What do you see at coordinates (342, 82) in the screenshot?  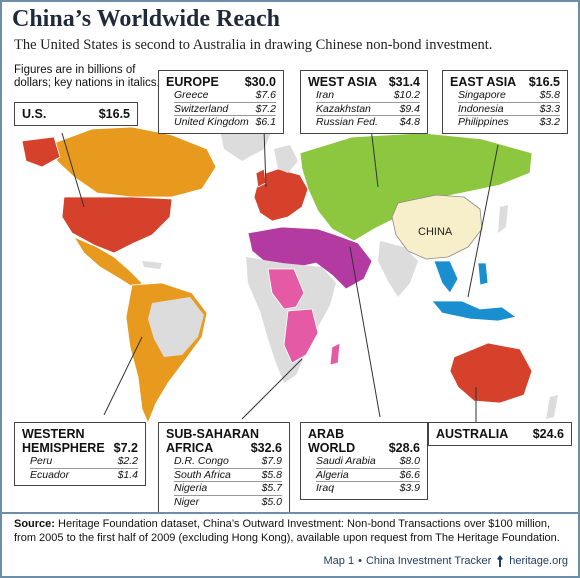 I see `region-name: WEST ASIA` at bounding box center [342, 82].